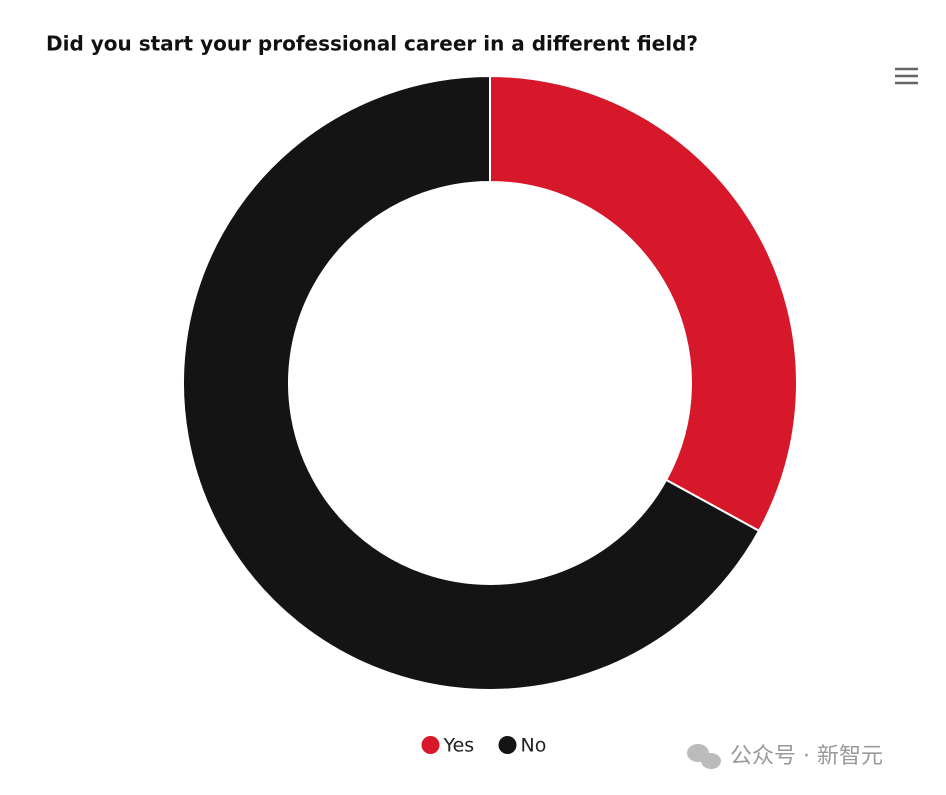 The image size is (946, 795). What do you see at coordinates (704, 756) in the screenshot?
I see `watermark-icon` at bounding box center [704, 756].